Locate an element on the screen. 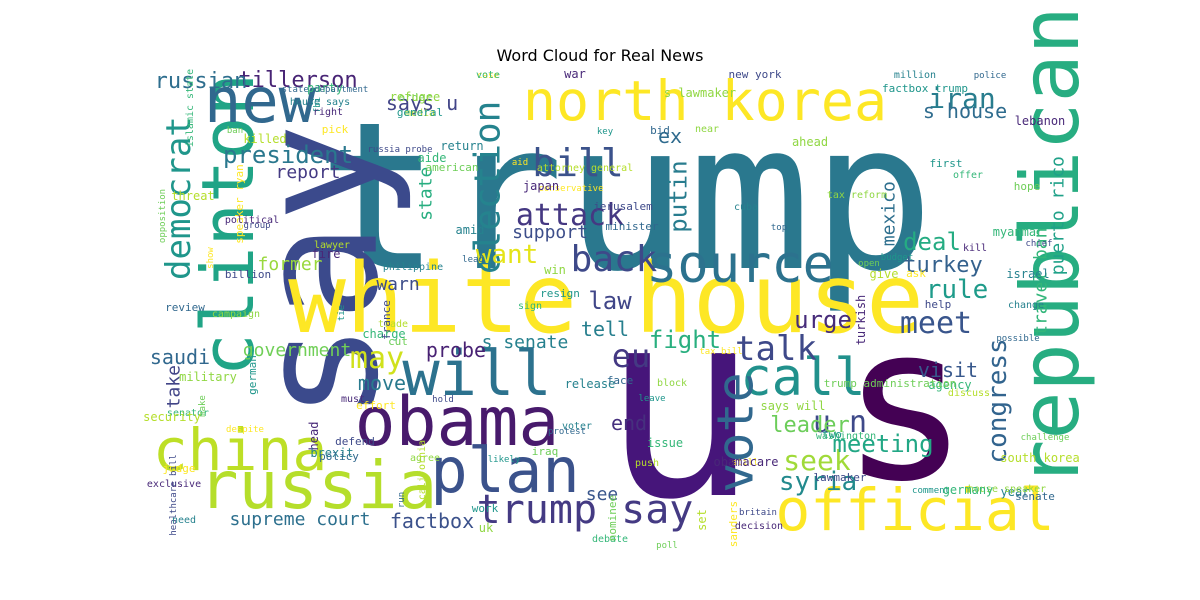  word-congress: congress is located at coordinates (998, 400).